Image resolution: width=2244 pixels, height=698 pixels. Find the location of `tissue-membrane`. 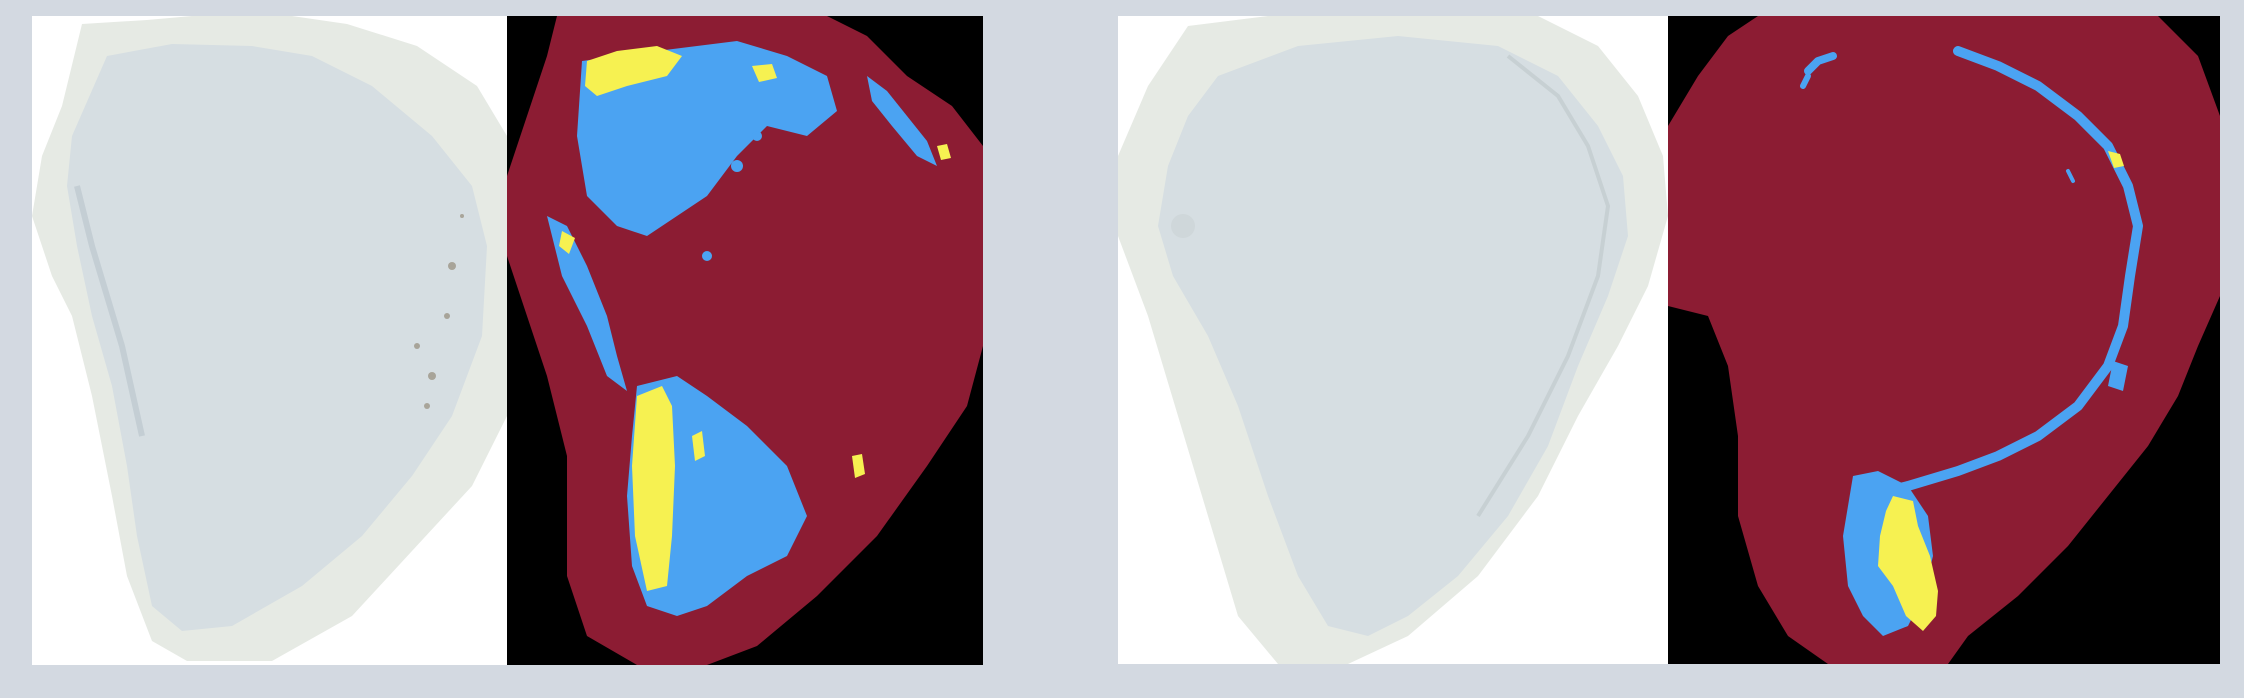

tissue-membrane is located at coordinates (1543, 286).